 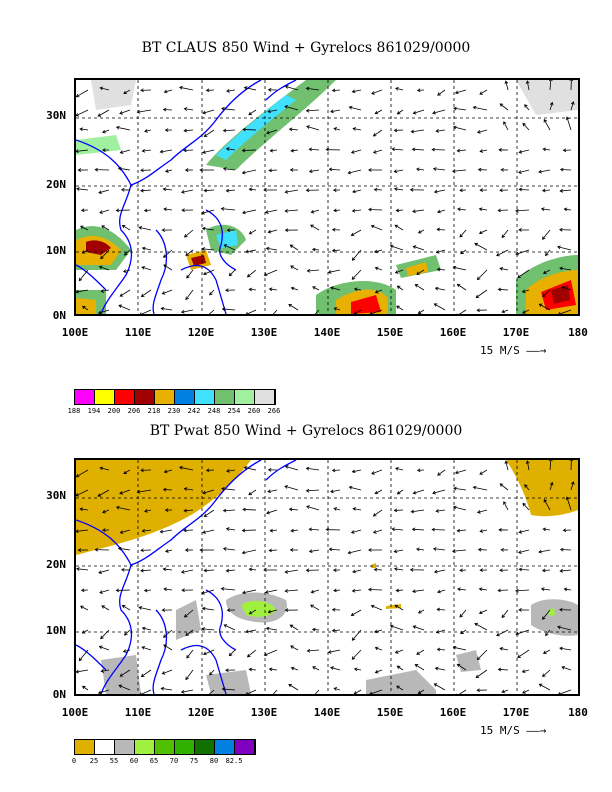 I want to click on lon-label: 150E, so click(x=390, y=712).